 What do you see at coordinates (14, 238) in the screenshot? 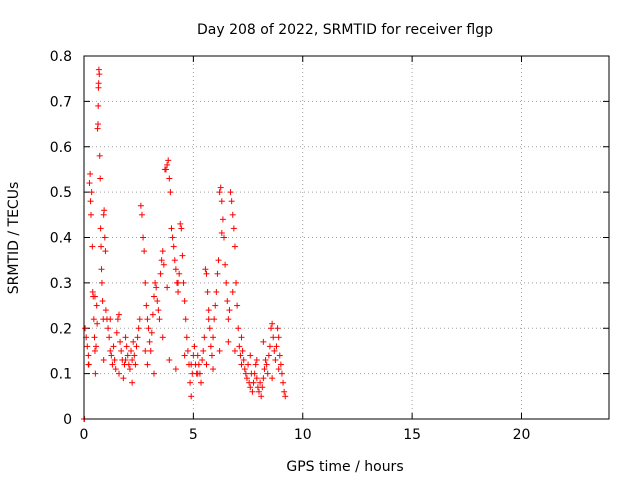
I see `y-axis-label: SRMTID / TECUs` at bounding box center [14, 238].